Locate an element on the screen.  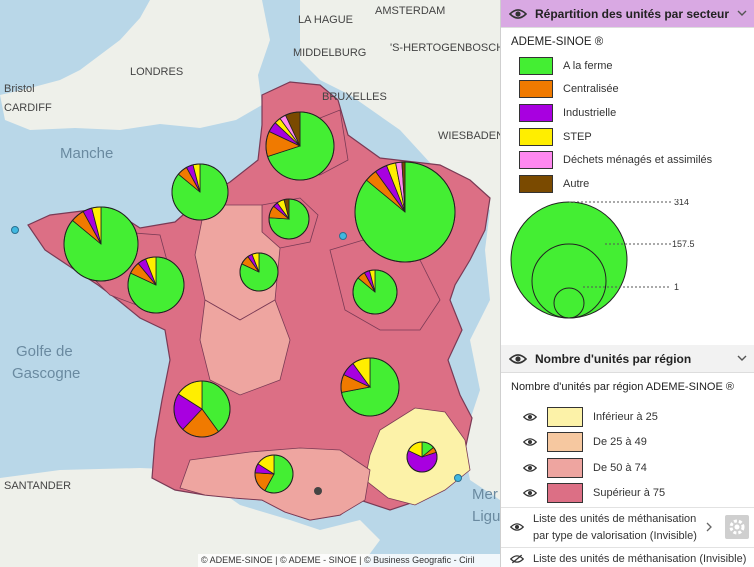
region-limousin is located at coordinates (245, 347).